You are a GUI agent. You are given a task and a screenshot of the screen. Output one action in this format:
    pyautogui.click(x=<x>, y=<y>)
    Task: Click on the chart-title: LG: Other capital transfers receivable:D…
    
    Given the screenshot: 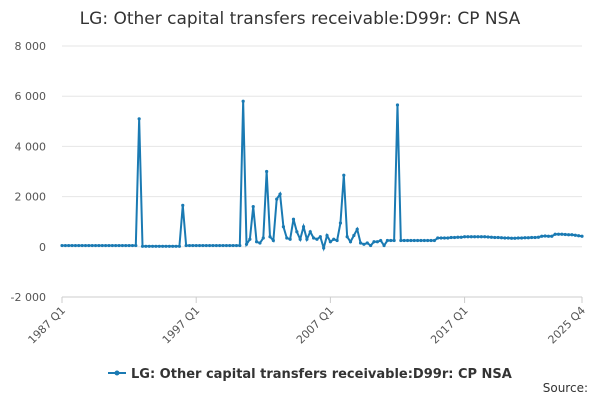 What is the action you would take?
    pyautogui.click(x=300, y=19)
    